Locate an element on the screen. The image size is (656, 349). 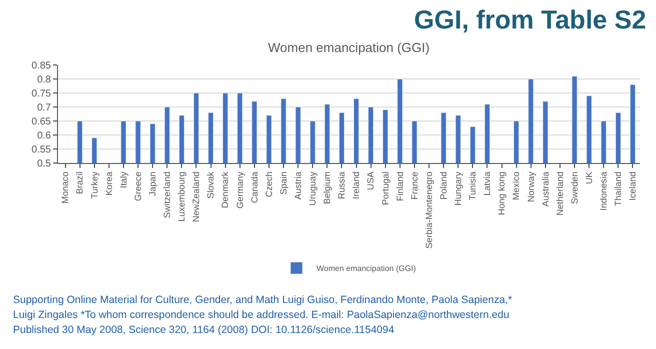
x-tick-label: Hungary is located at coordinates (458, 188).